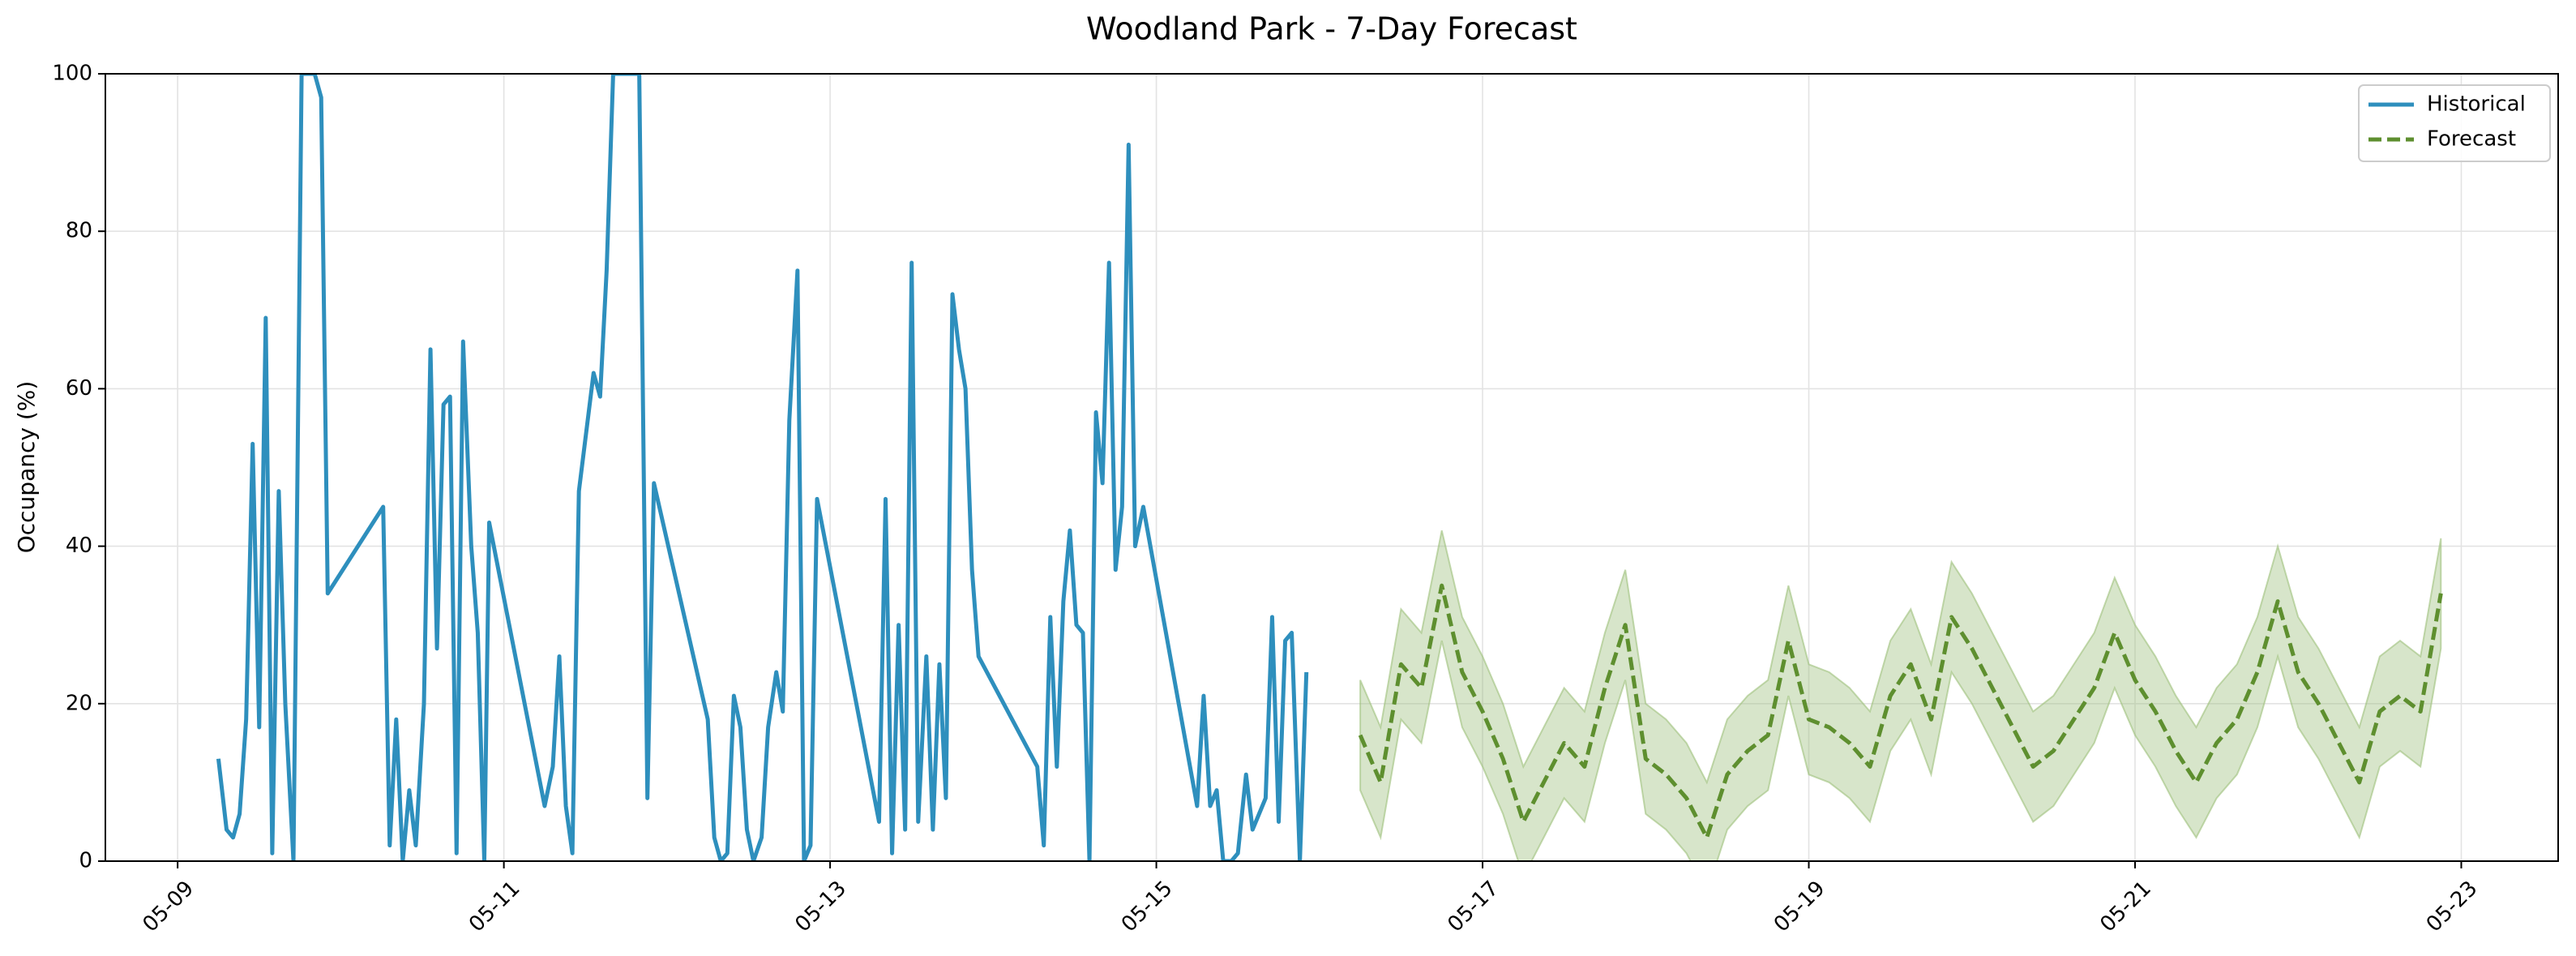 The width and height of the screenshot is (2576, 956). I want to click on y-tick-label: 0, so click(85, 861).